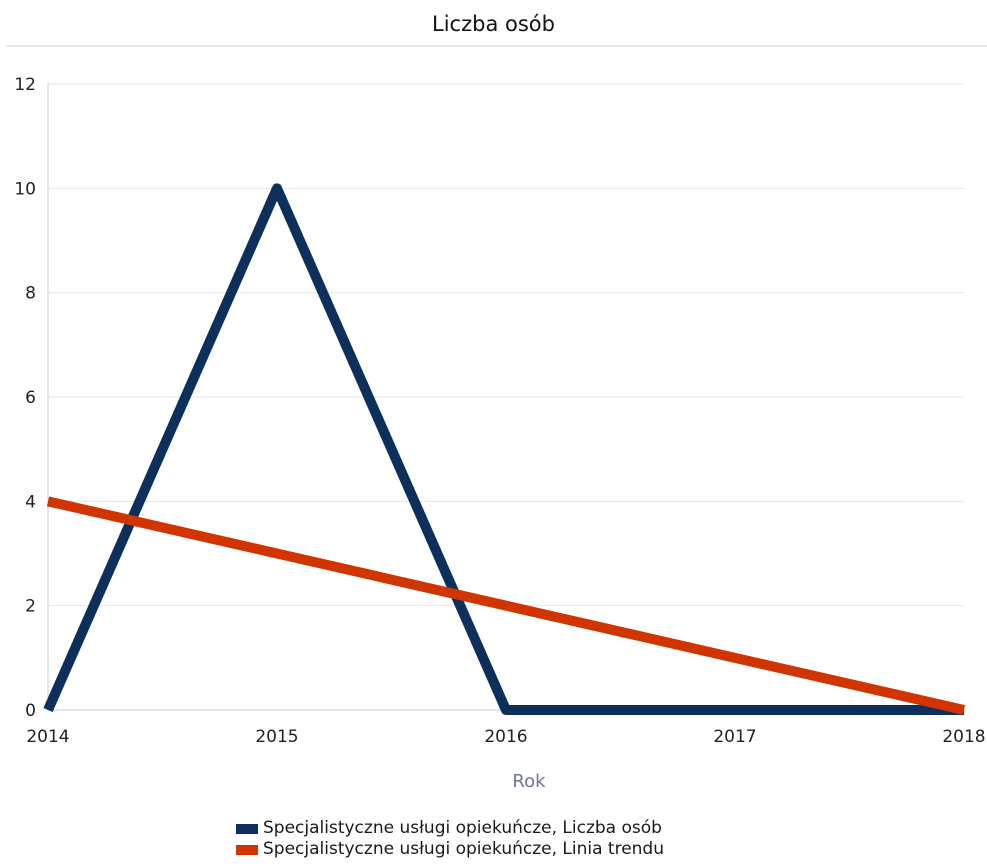 Image resolution: width=987 pixels, height=867 pixels. What do you see at coordinates (30, 711) in the screenshot?
I see `y-tick-label-0: 0` at bounding box center [30, 711].